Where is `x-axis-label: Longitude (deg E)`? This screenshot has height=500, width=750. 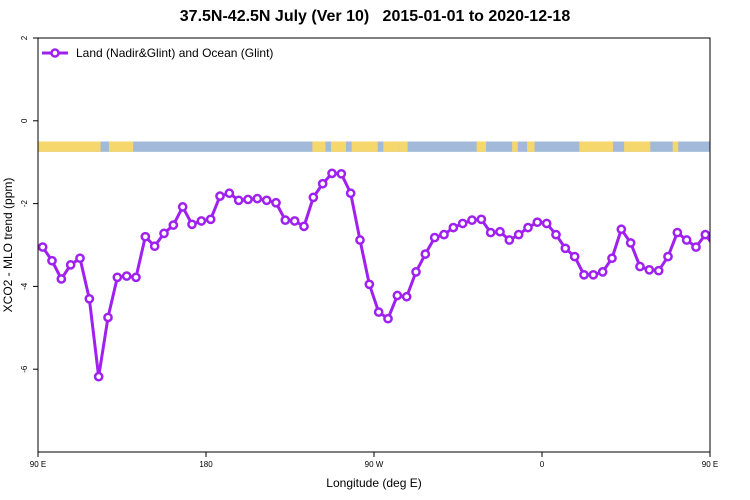 x-axis-label: Longitude (deg E) is located at coordinates (373, 483).